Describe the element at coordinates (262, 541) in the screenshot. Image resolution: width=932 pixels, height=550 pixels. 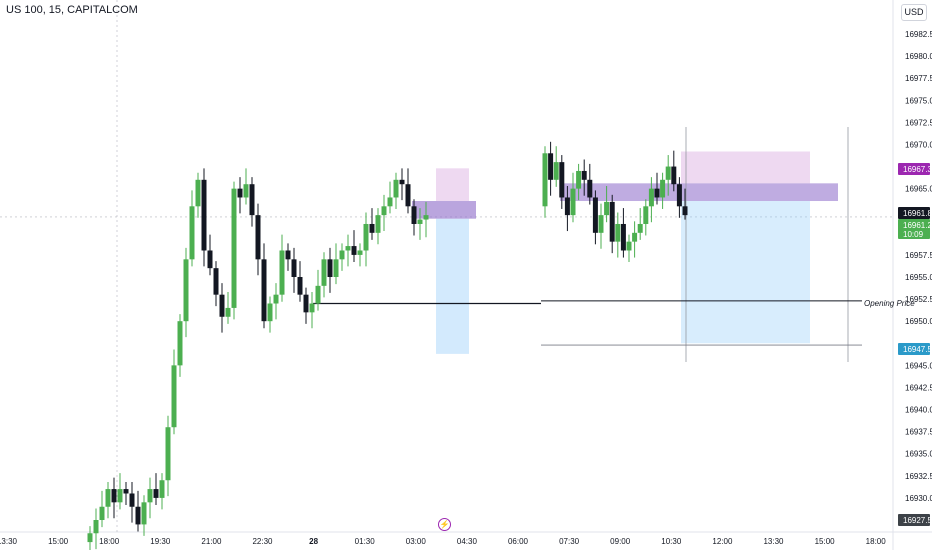
I see `time-tick-label: 22:30` at that location.